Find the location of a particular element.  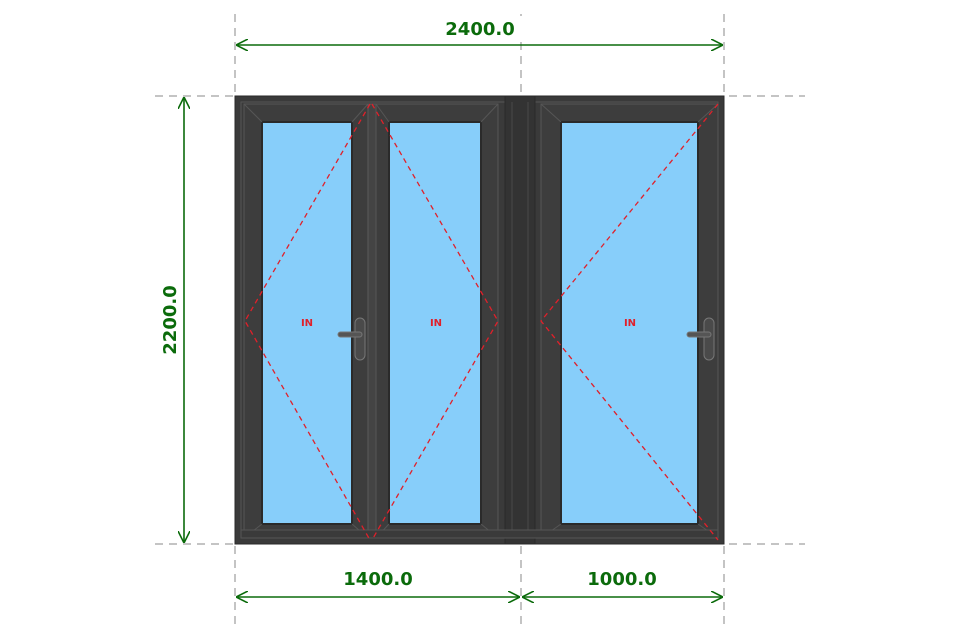

height-label: 2200.0 is located at coordinates (170, 319).